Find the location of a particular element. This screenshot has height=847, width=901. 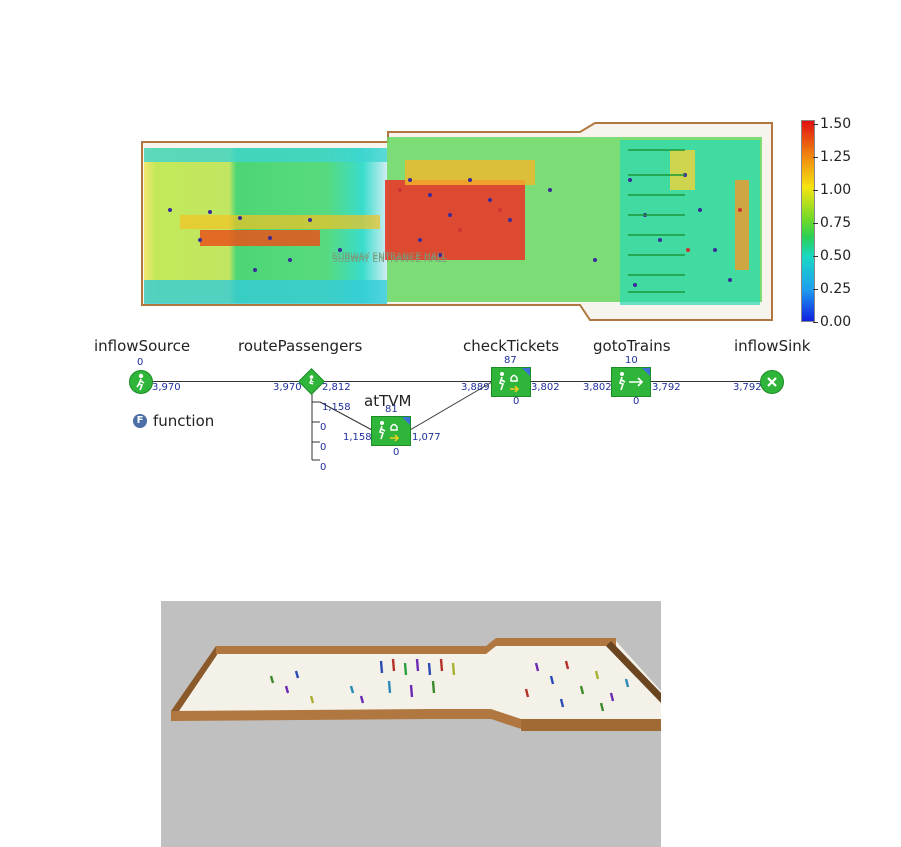

goto-trains-label: gotoTrains is located at coordinates (632, 346).